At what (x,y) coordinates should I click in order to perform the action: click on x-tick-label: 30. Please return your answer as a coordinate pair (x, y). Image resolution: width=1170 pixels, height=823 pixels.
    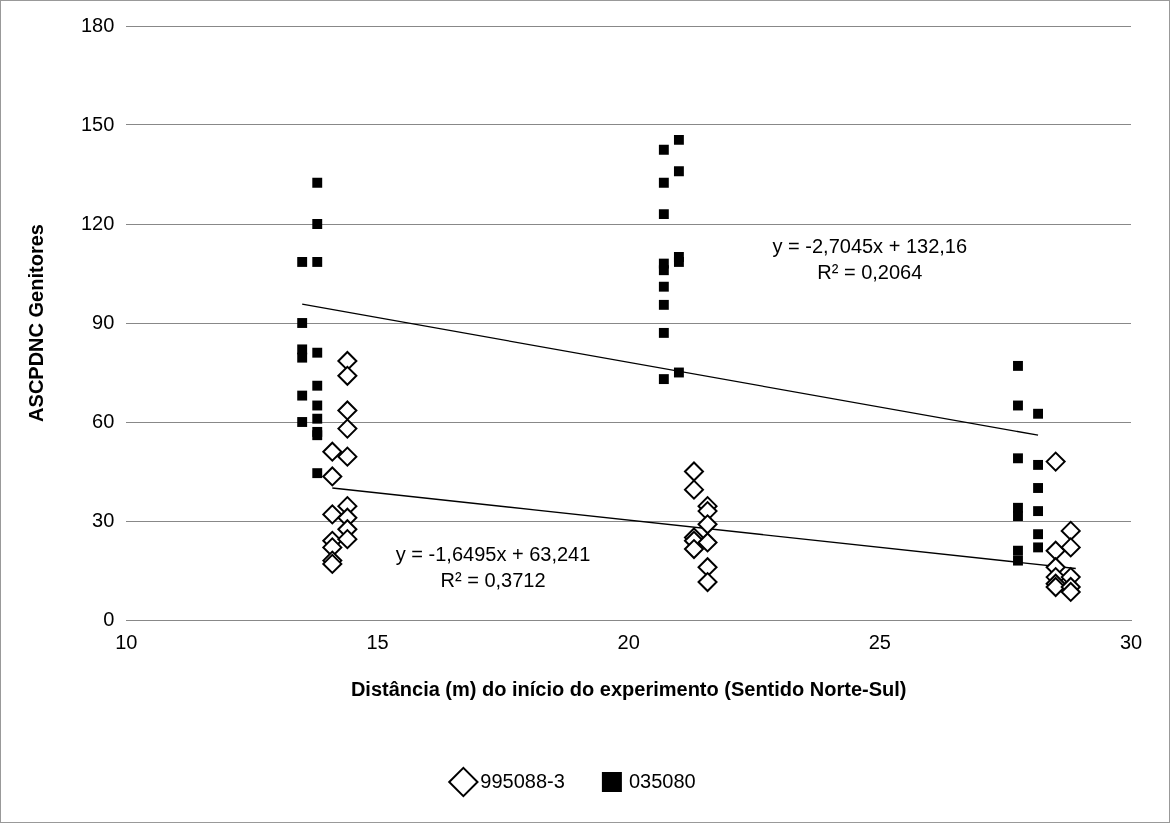
    Looking at the image, I should click on (1131, 641).